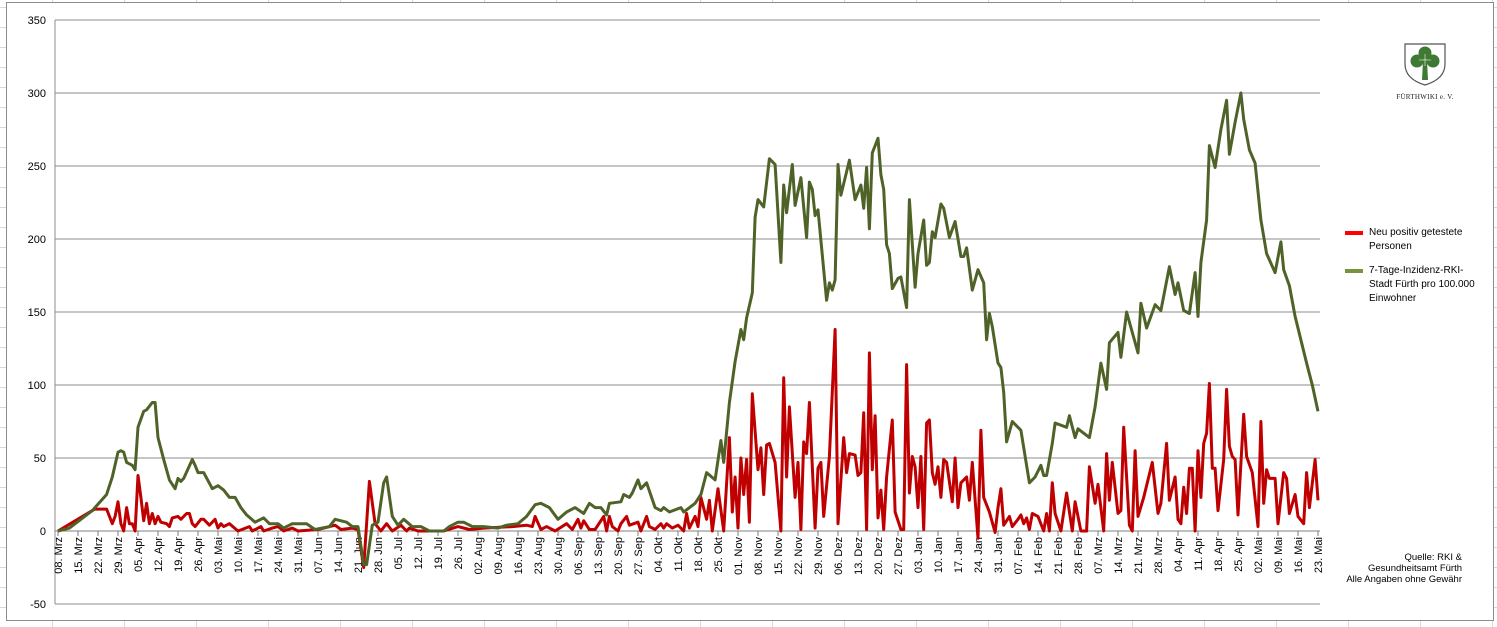 Image resolution: width=1497 pixels, height=627 pixels. I want to click on x-tick-label: 05. Jul, so click(399, 553).